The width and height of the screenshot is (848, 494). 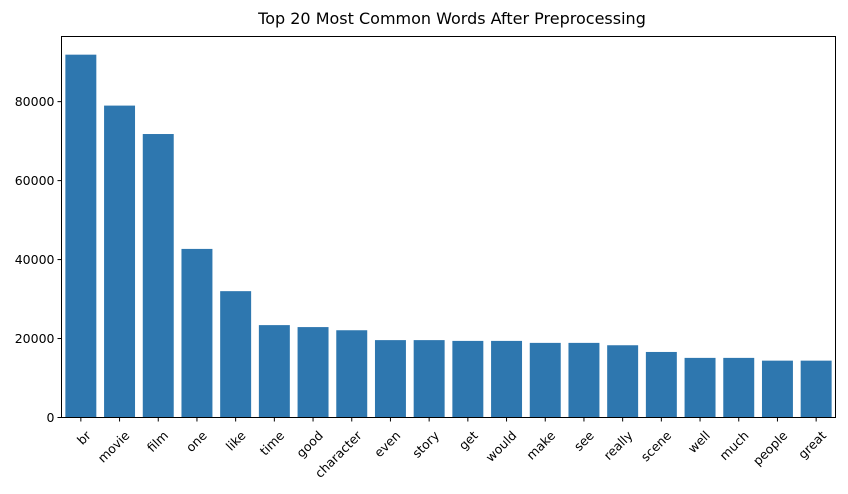 I want to click on x-tick-label: good, so click(x=309, y=444).